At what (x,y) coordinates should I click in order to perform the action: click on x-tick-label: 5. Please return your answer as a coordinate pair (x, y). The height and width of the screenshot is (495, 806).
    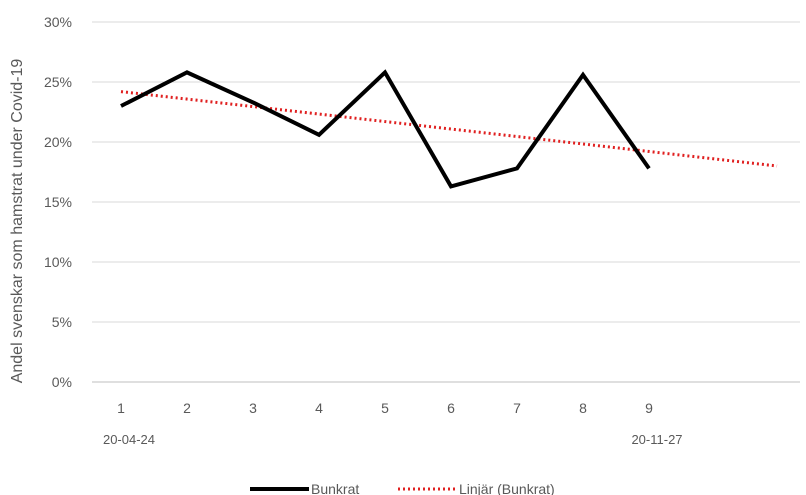
    Looking at the image, I should click on (385, 408).